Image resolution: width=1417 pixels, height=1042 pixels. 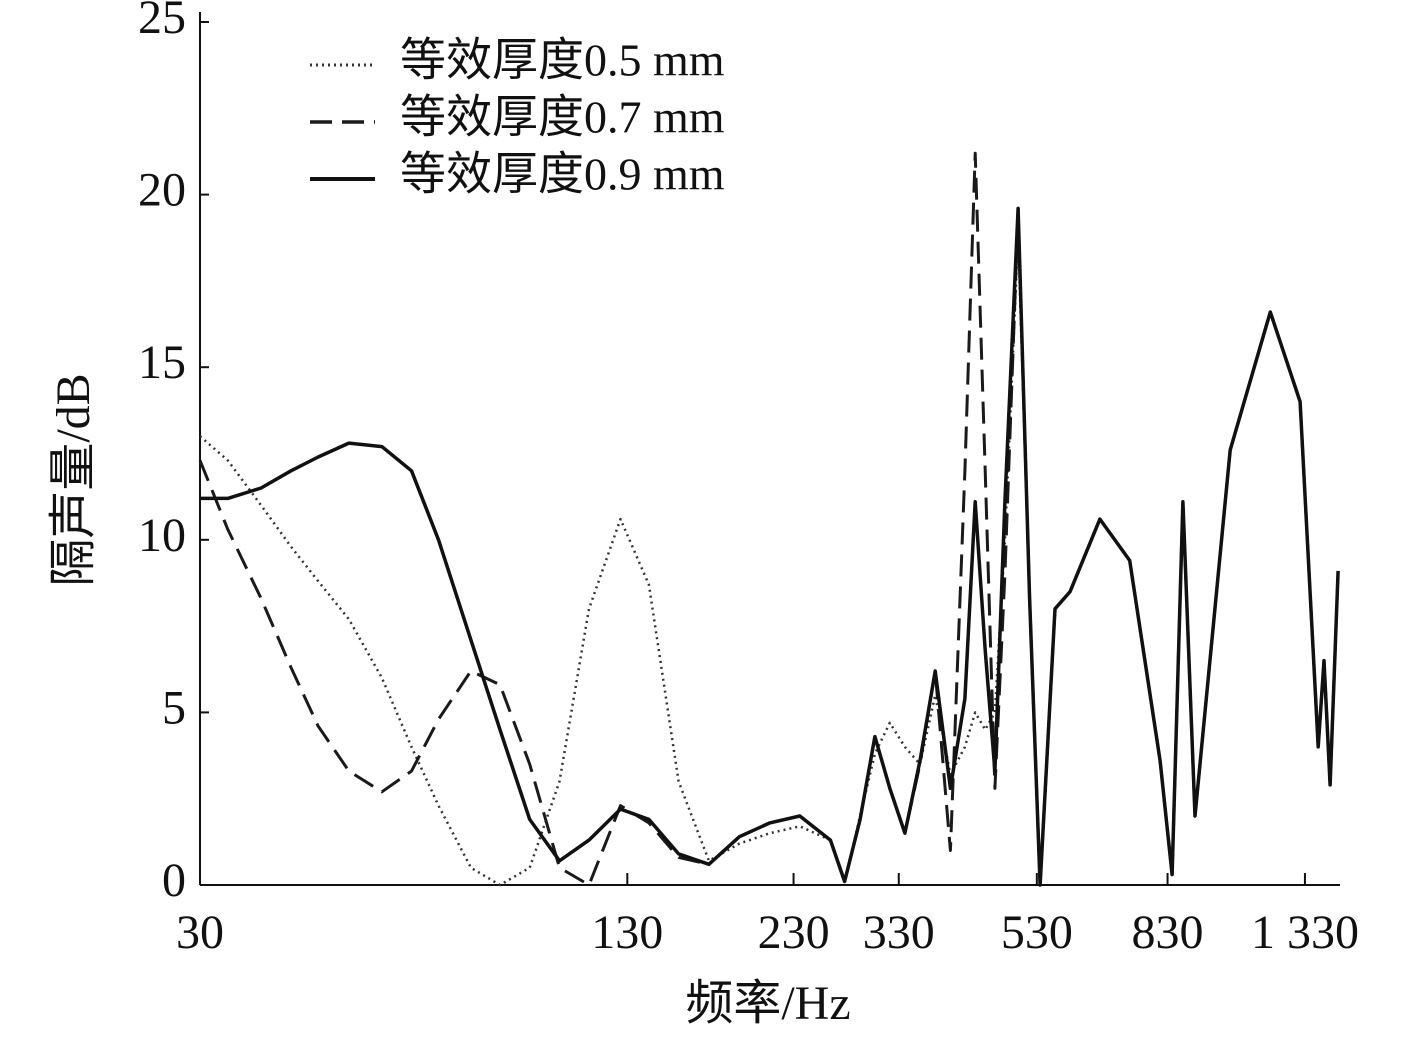 I want to click on y-tick-label: 25, so click(x=162, y=22).